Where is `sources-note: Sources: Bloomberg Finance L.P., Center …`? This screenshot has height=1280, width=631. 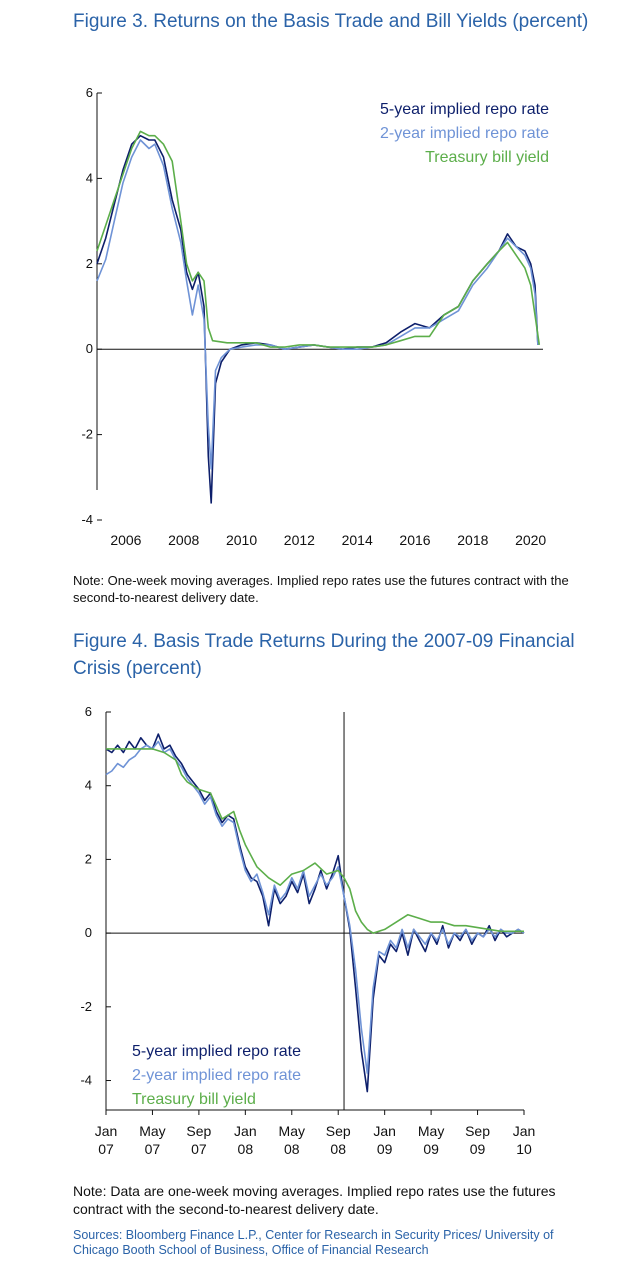
sources-note: Sources: Bloomberg Finance L.P., Center … is located at coordinates (313, 1242).